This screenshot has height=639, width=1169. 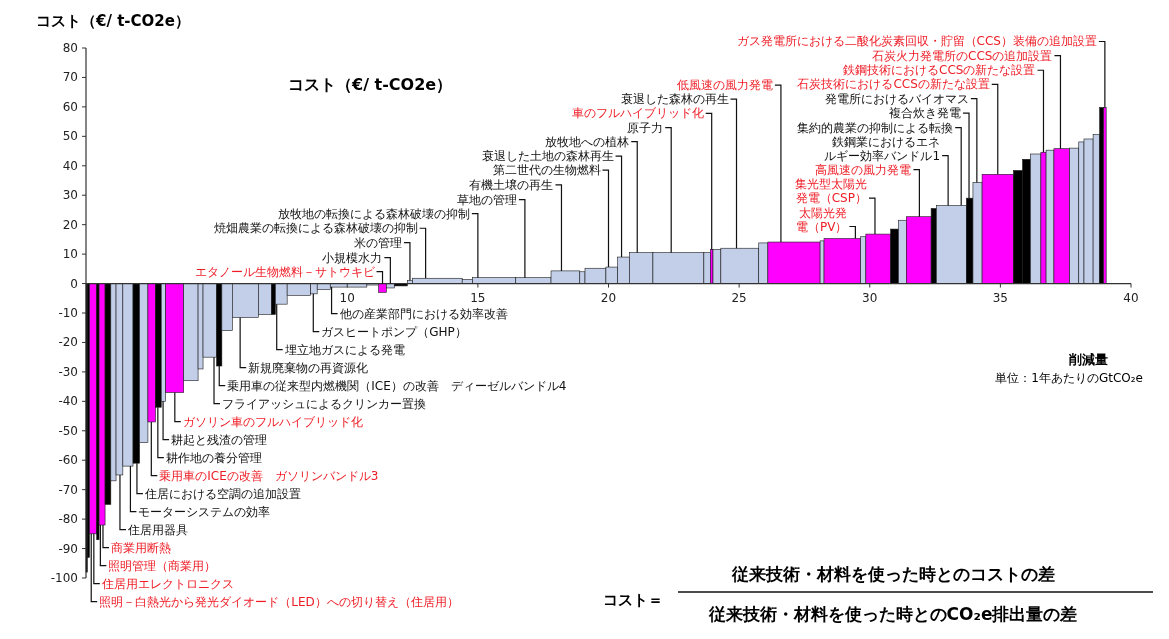 I want to click on annotation: 放牧地の転換による森林破壊の抑制, so click(x=373, y=213).